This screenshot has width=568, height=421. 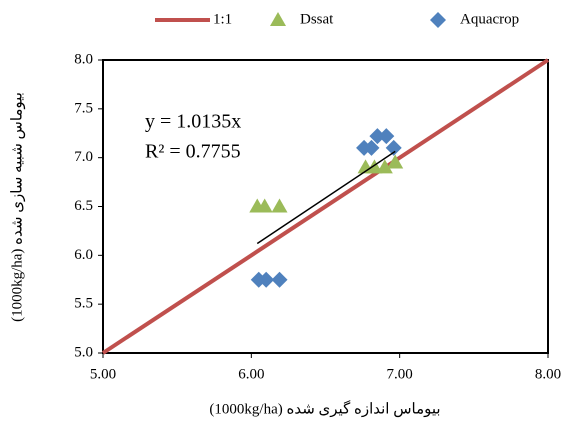 What do you see at coordinates (83, 352) in the screenshot?
I see `y-tick-label: 5.0` at bounding box center [83, 352].